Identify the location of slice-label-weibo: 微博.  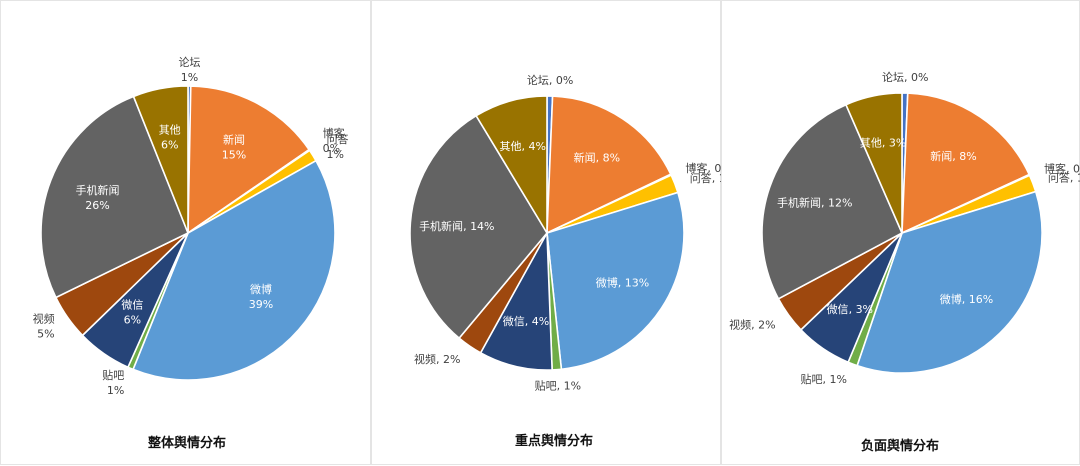
(261, 289).